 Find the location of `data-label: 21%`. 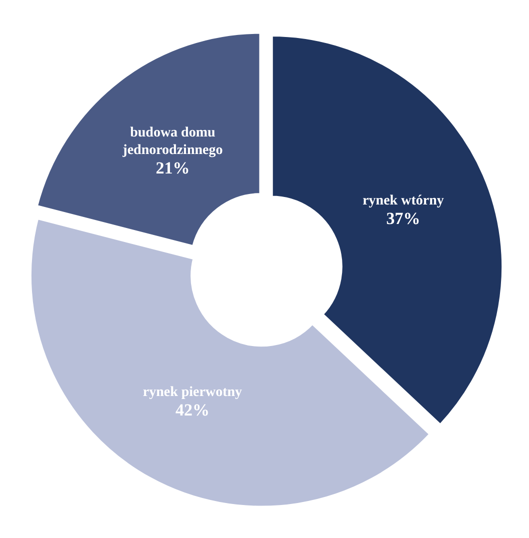

data-label: 21% is located at coordinates (173, 168).